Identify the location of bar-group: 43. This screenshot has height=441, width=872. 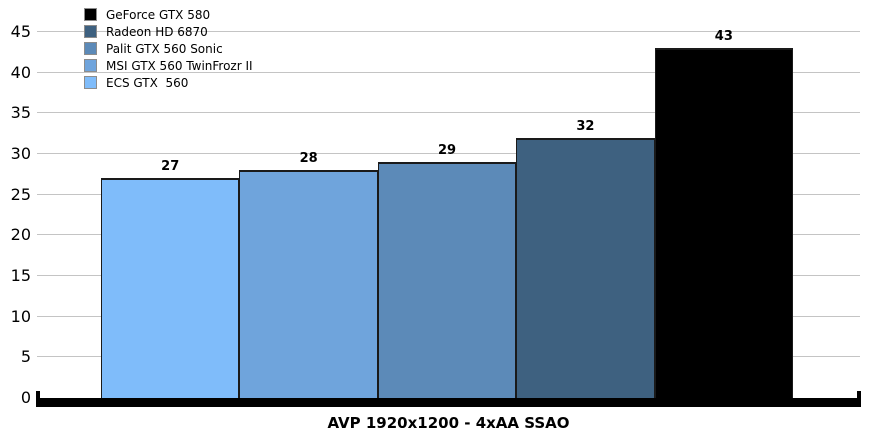
(724, 213).